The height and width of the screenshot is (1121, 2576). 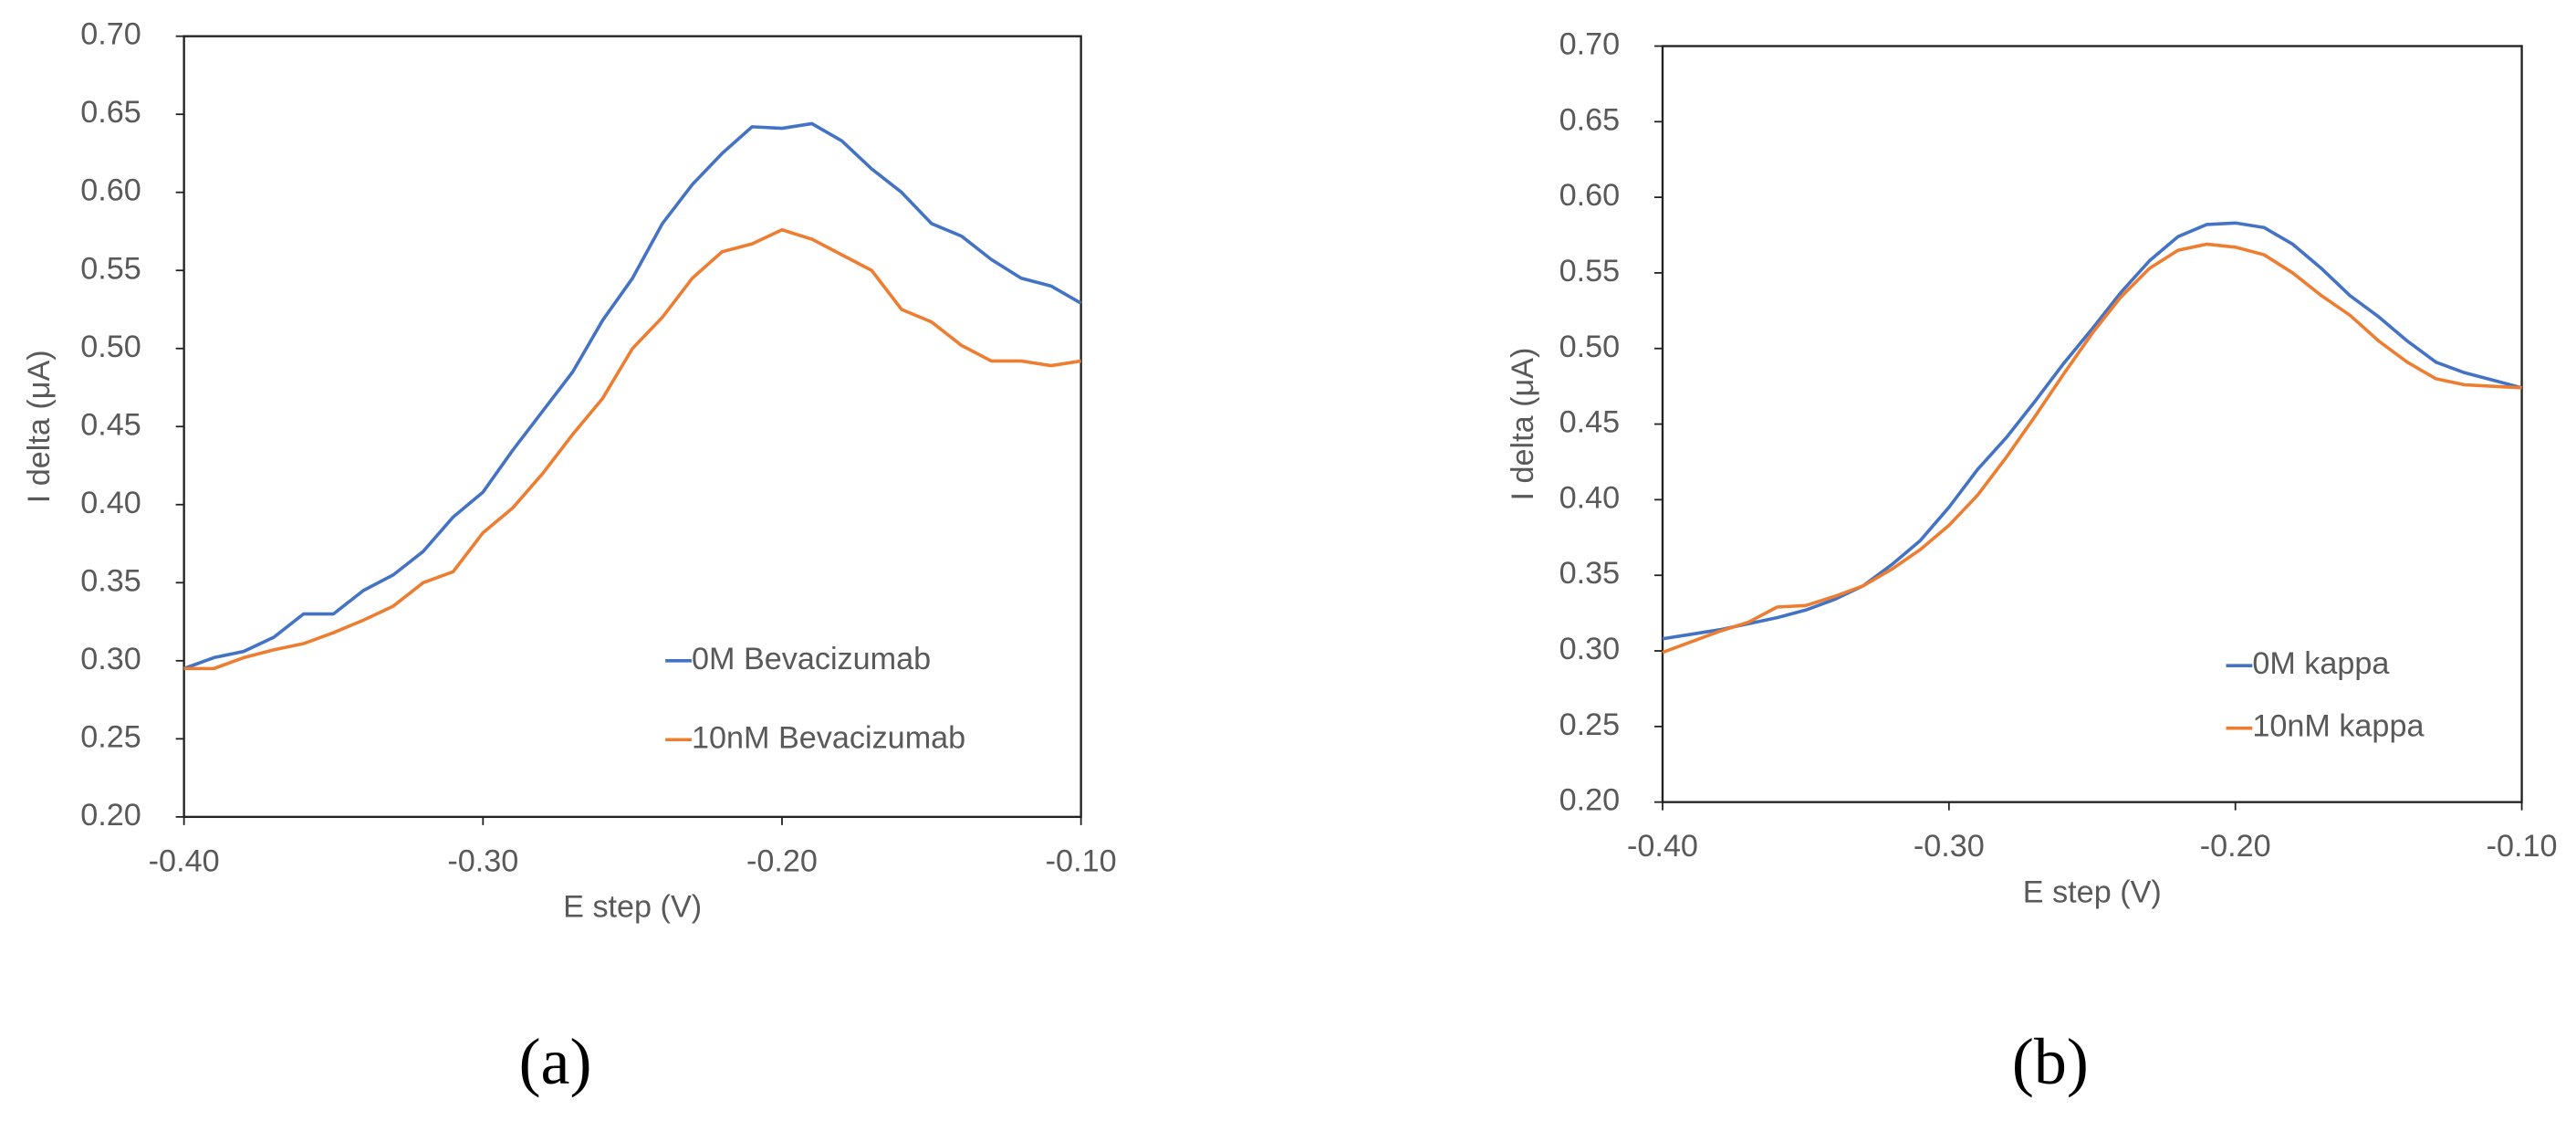 What do you see at coordinates (2321, 663) in the screenshot?
I see `legend-label: 0M kappa` at bounding box center [2321, 663].